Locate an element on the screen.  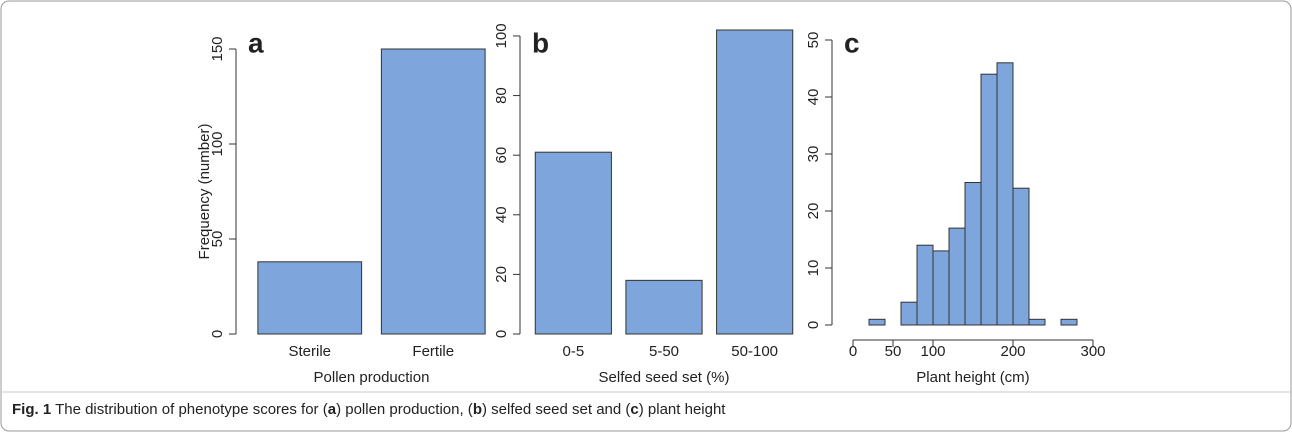
y-tick-label: 60 is located at coordinates (501, 155).